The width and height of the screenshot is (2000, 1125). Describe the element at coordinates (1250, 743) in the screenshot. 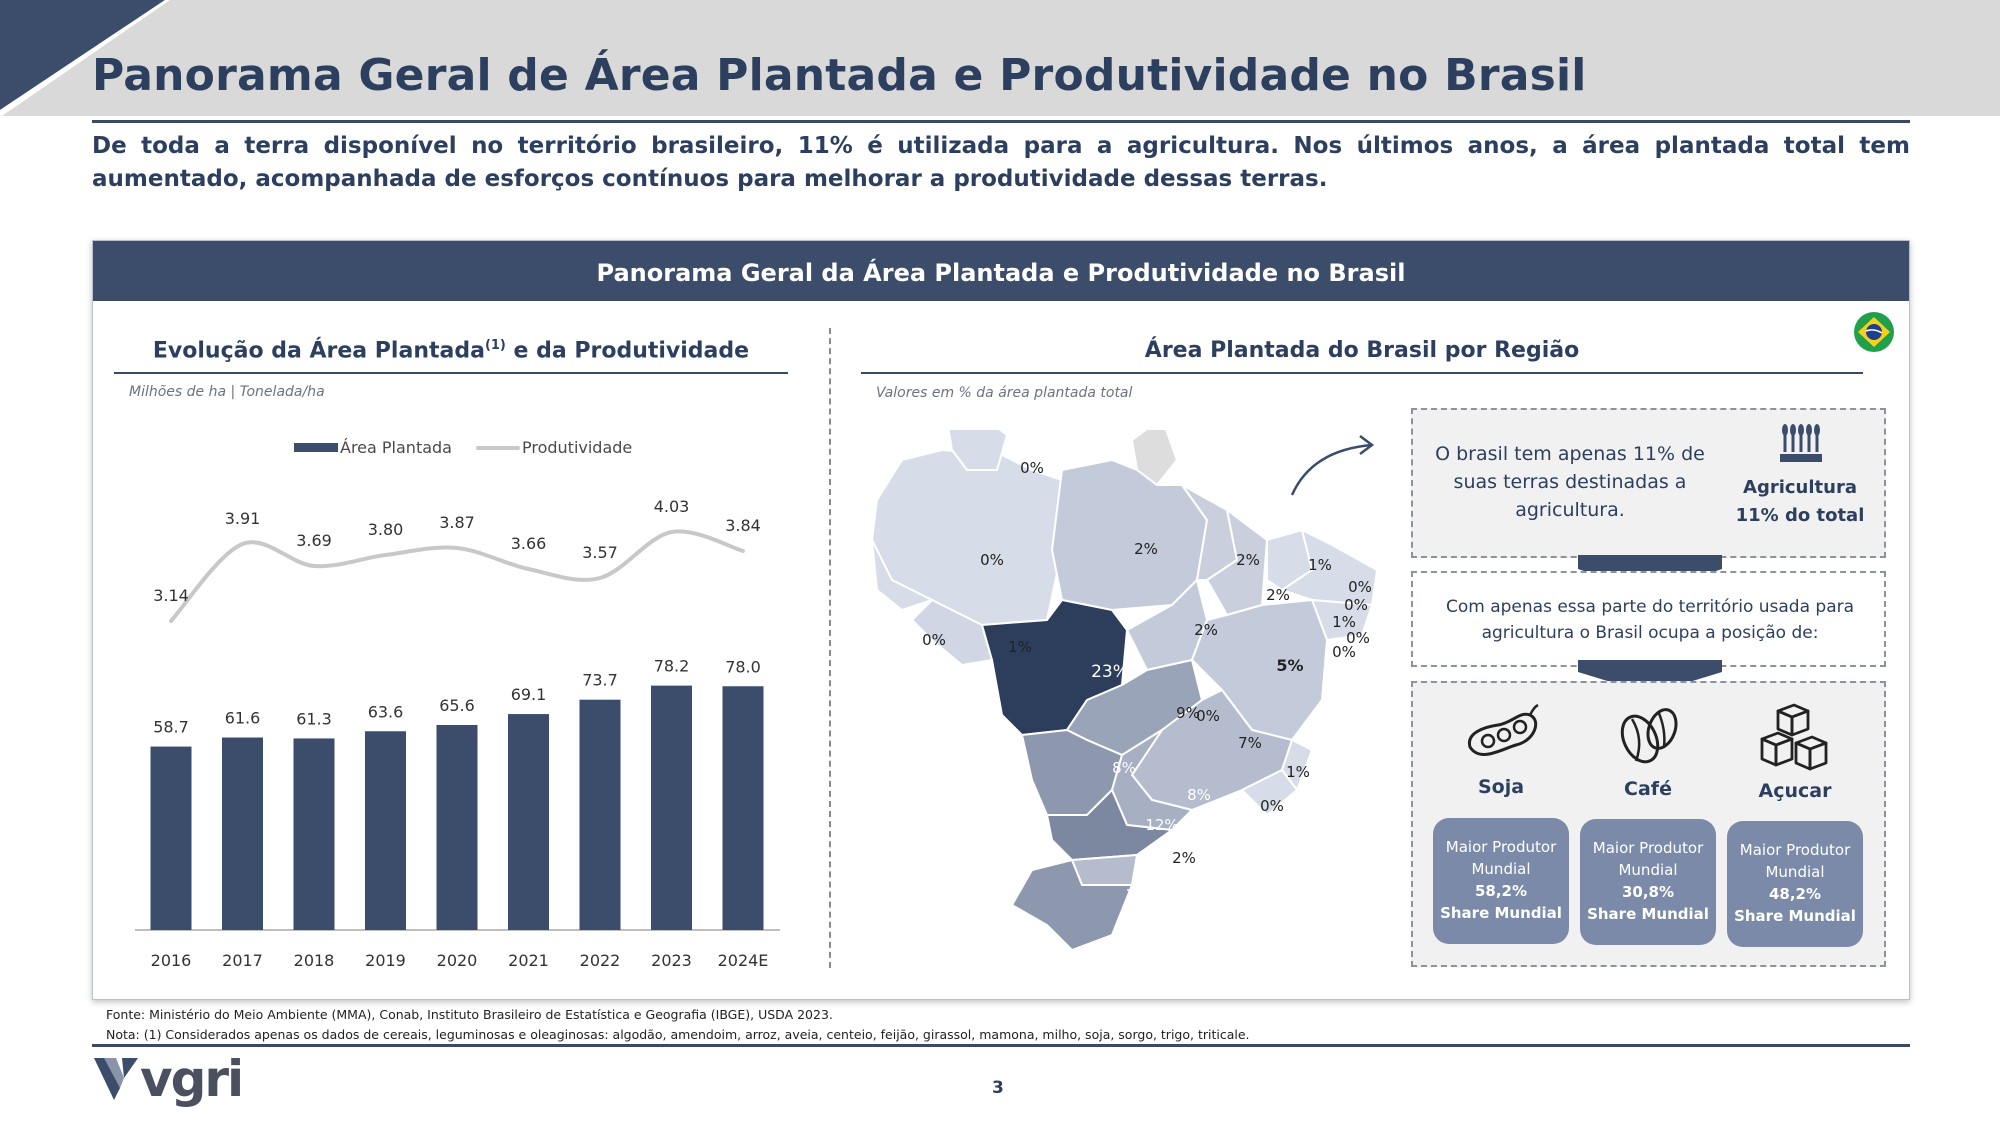

I see `map-region-label: 7%` at that location.